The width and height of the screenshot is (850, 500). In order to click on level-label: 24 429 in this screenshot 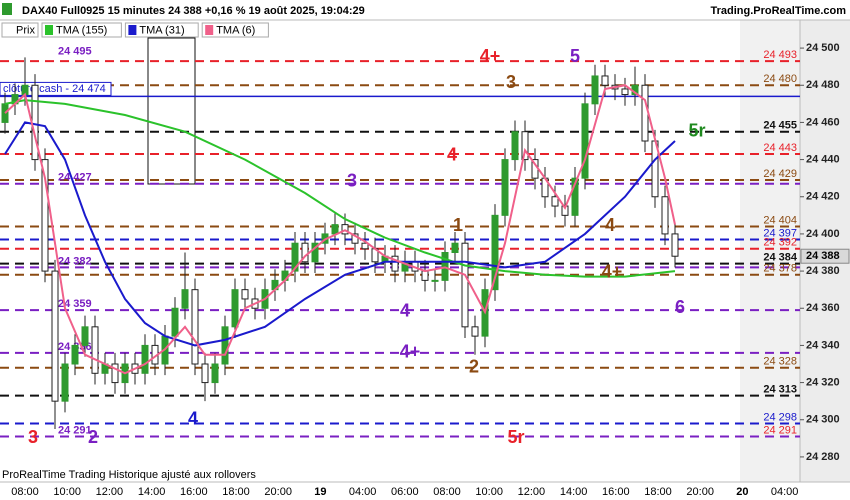, I will do `click(780, 174)`.